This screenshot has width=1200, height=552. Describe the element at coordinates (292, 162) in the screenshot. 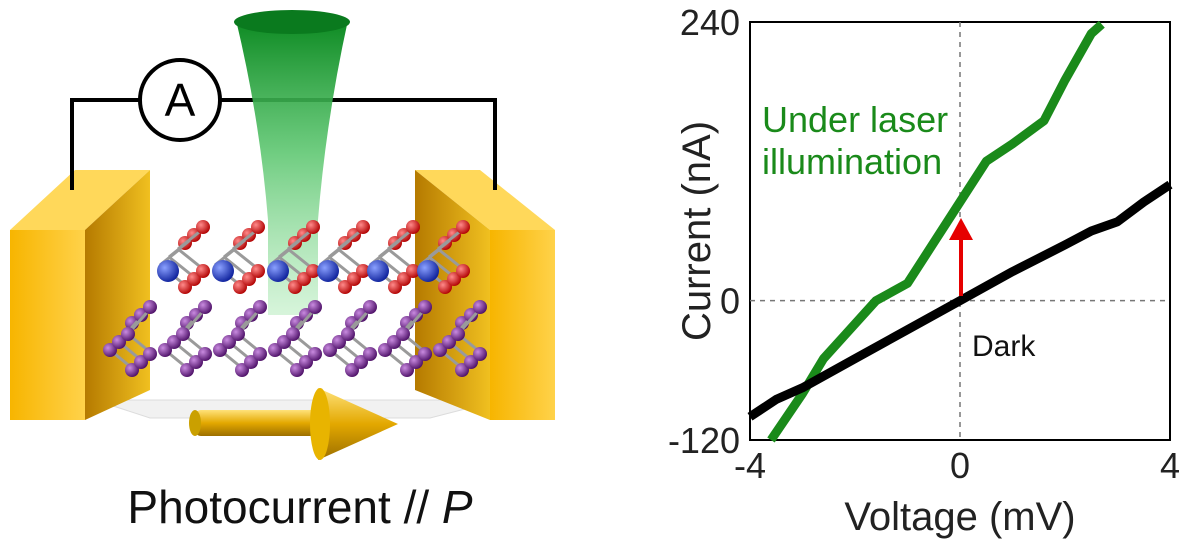

I see `laser-beam` at that location.